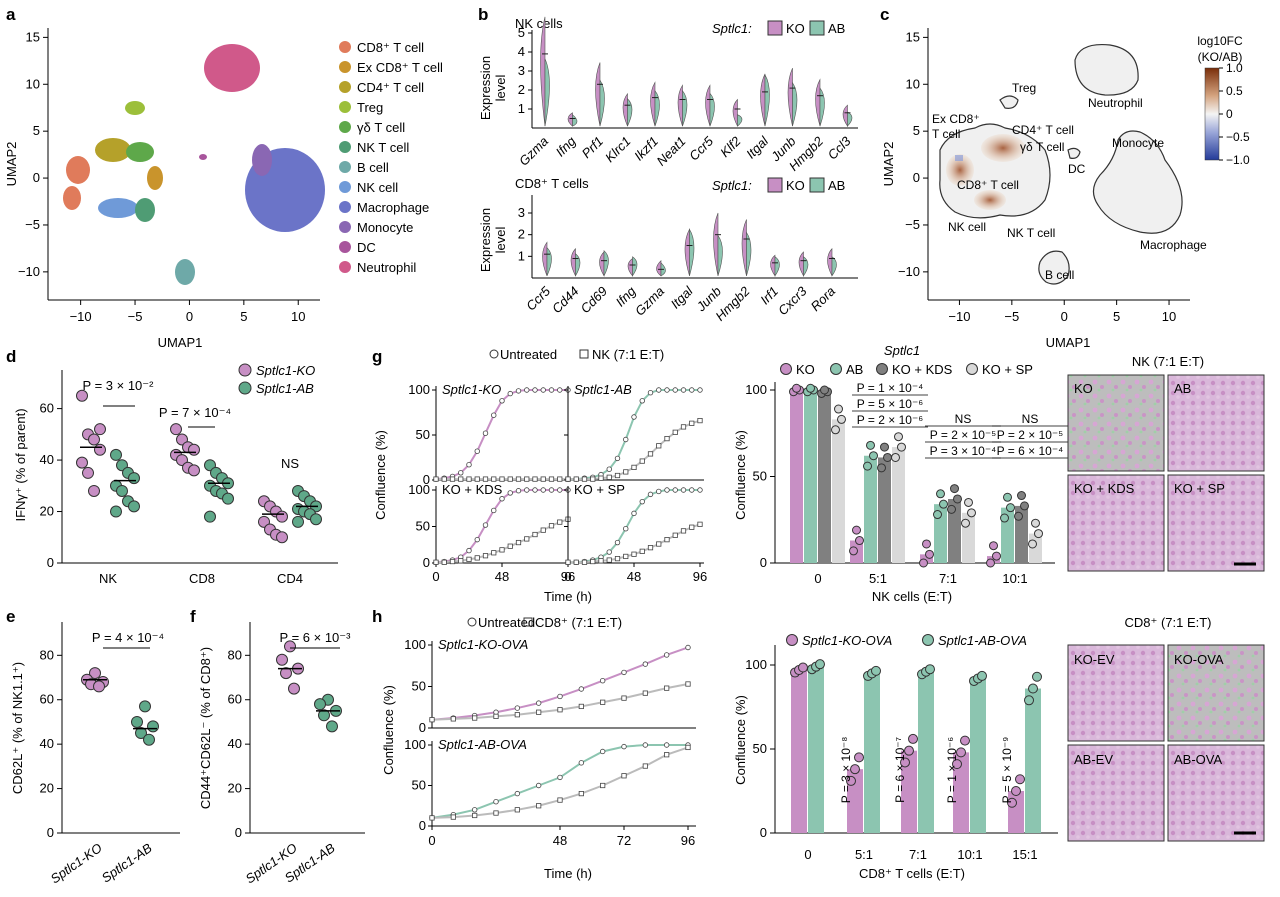 This screenshot has width=1280, height=897. I want to click on h-sub-xtick-label: 96, so click(688, 840).